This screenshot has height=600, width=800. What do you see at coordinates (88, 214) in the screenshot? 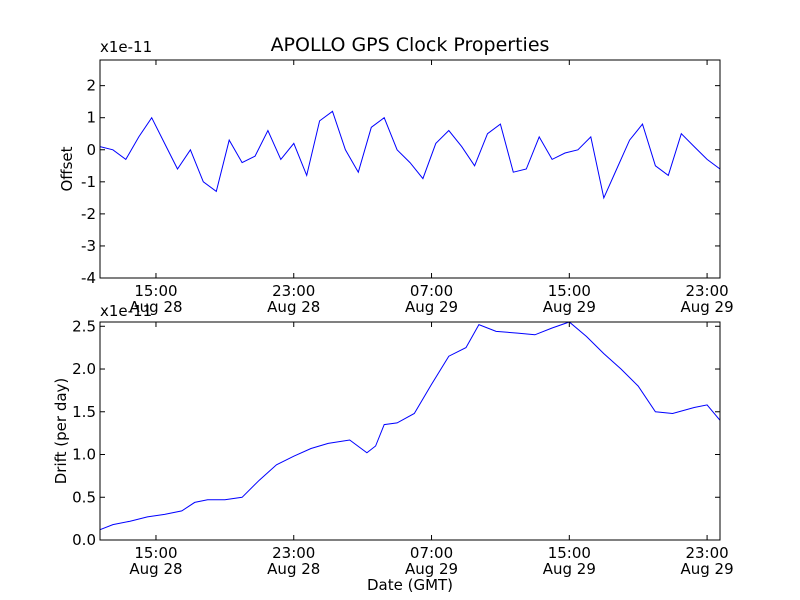
I see `y-tick-label: -2` at bounding box center [88, 214].